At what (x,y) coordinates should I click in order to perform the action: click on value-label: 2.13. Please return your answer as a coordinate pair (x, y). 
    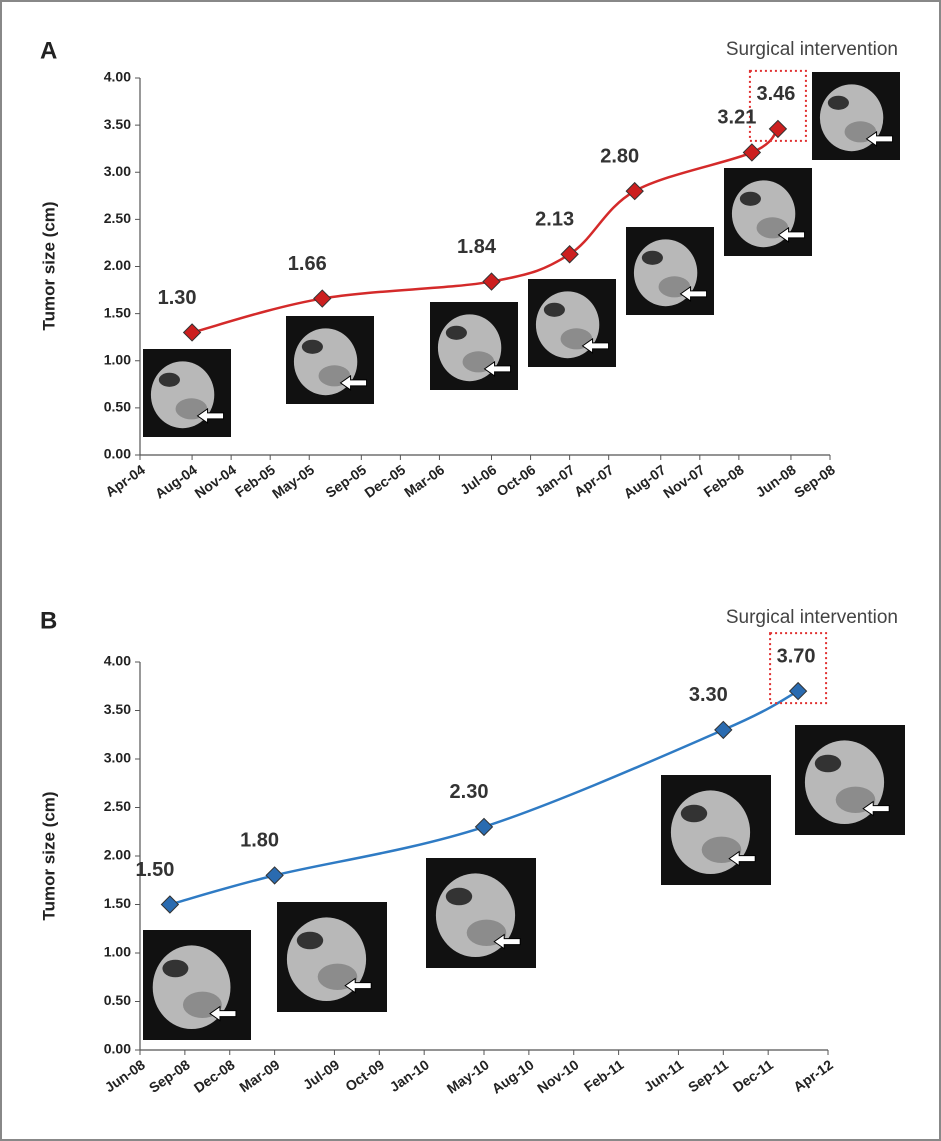
    Looking at the image, I should click on (554, 220).